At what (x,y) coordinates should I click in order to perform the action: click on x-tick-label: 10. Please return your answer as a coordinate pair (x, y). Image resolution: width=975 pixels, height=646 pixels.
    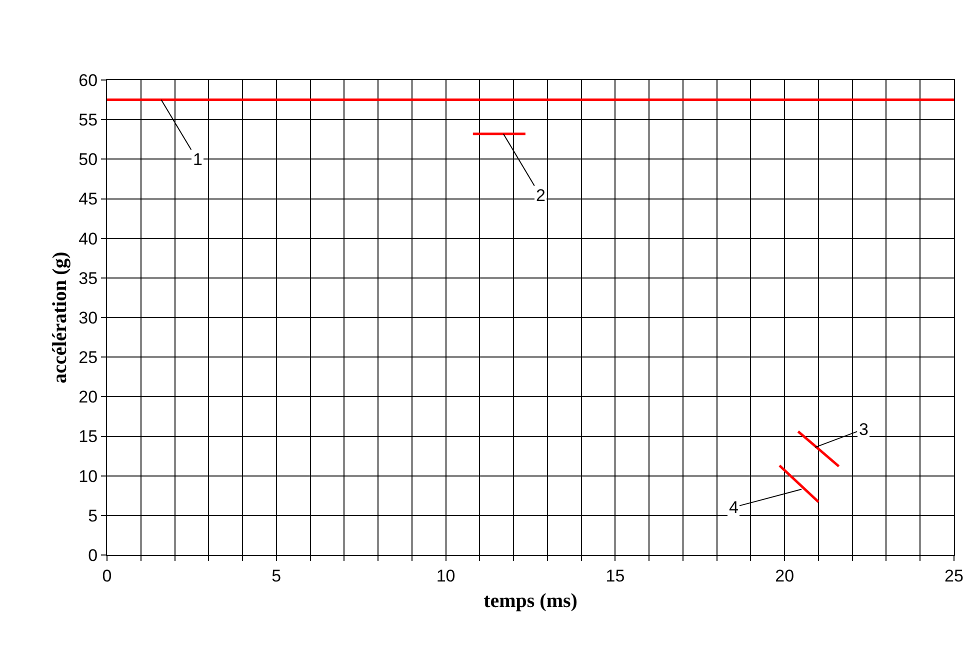
    Looking at the image, I should click on (446, 576).